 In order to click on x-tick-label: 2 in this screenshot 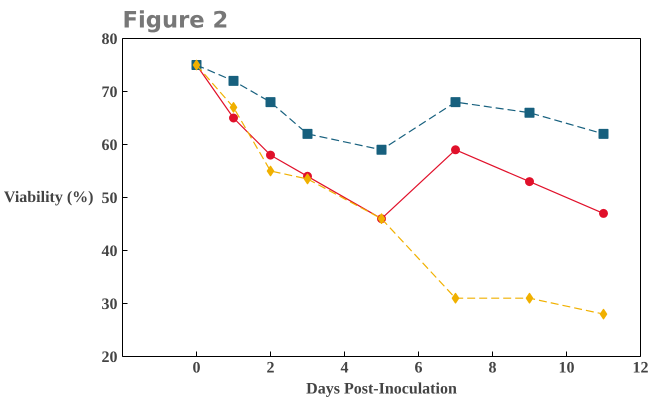, I will do `click(270, 368)`.